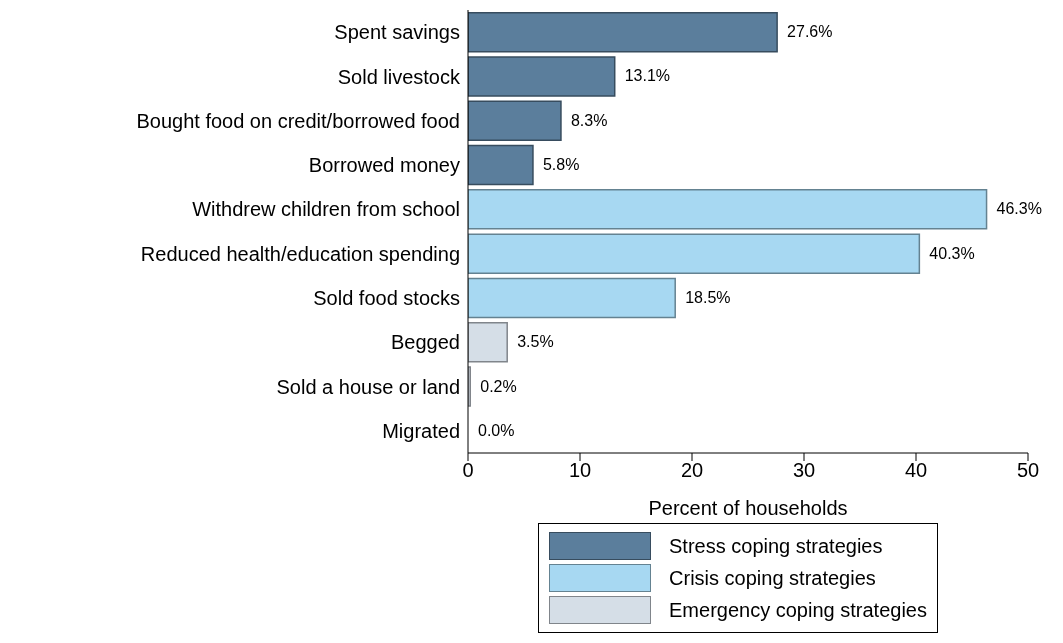  I want to click on y-tick-label: Sold a house or land, so click(368, 386).